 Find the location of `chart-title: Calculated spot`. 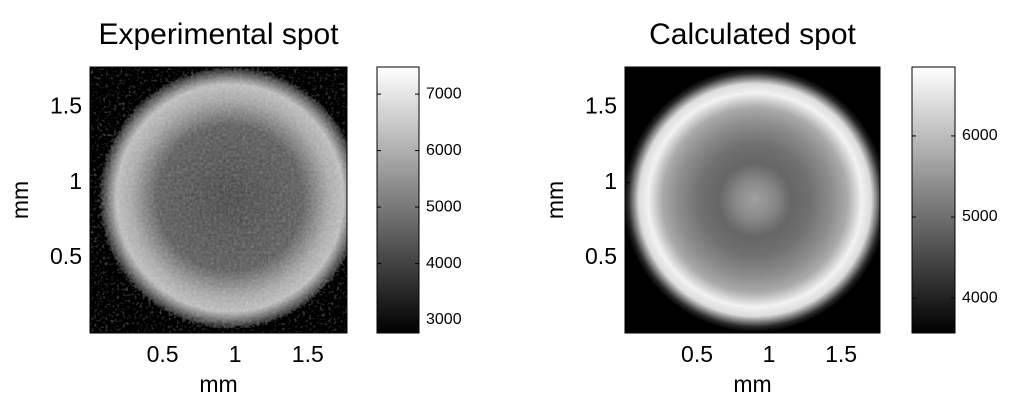

chart-title: Calculated spot is located at coordinates (752, 34).